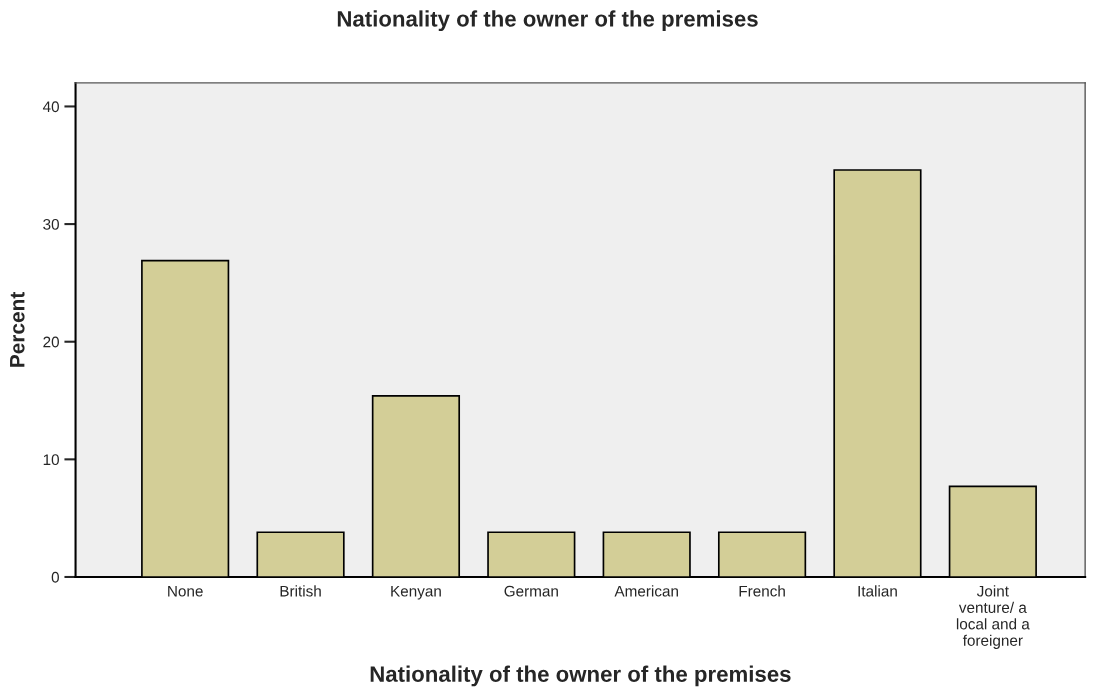  What do you see at coordinates (17, 329) in the screenshot?
I see `y-axis-title: Percent` at bounding box center [17, 329].